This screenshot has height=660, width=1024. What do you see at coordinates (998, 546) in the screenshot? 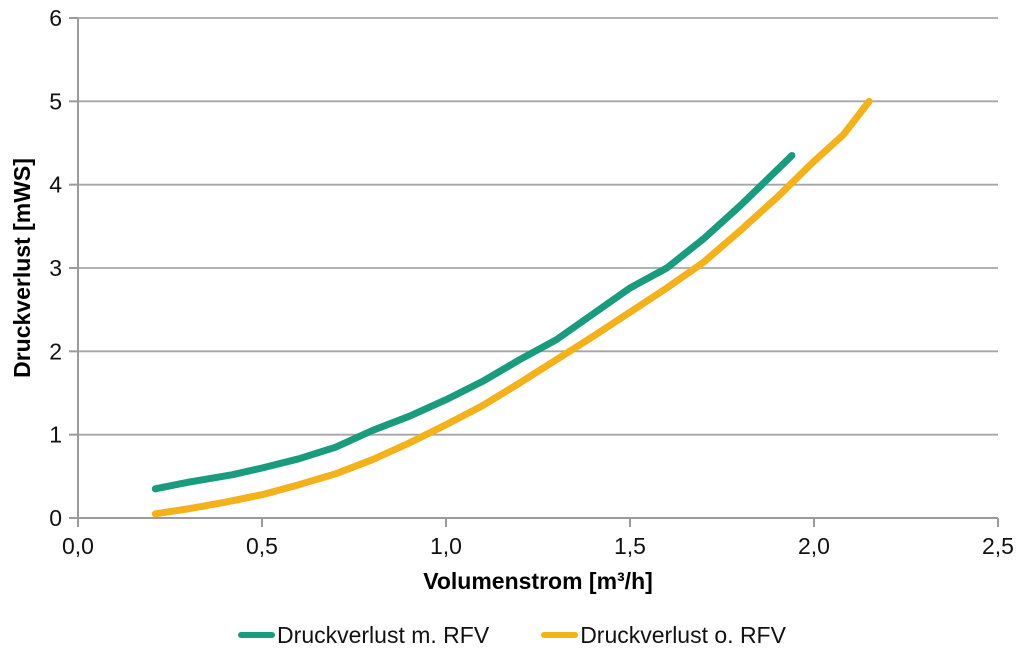
I see `x-tick-label: 2,5` at bounding box center [998, 546].